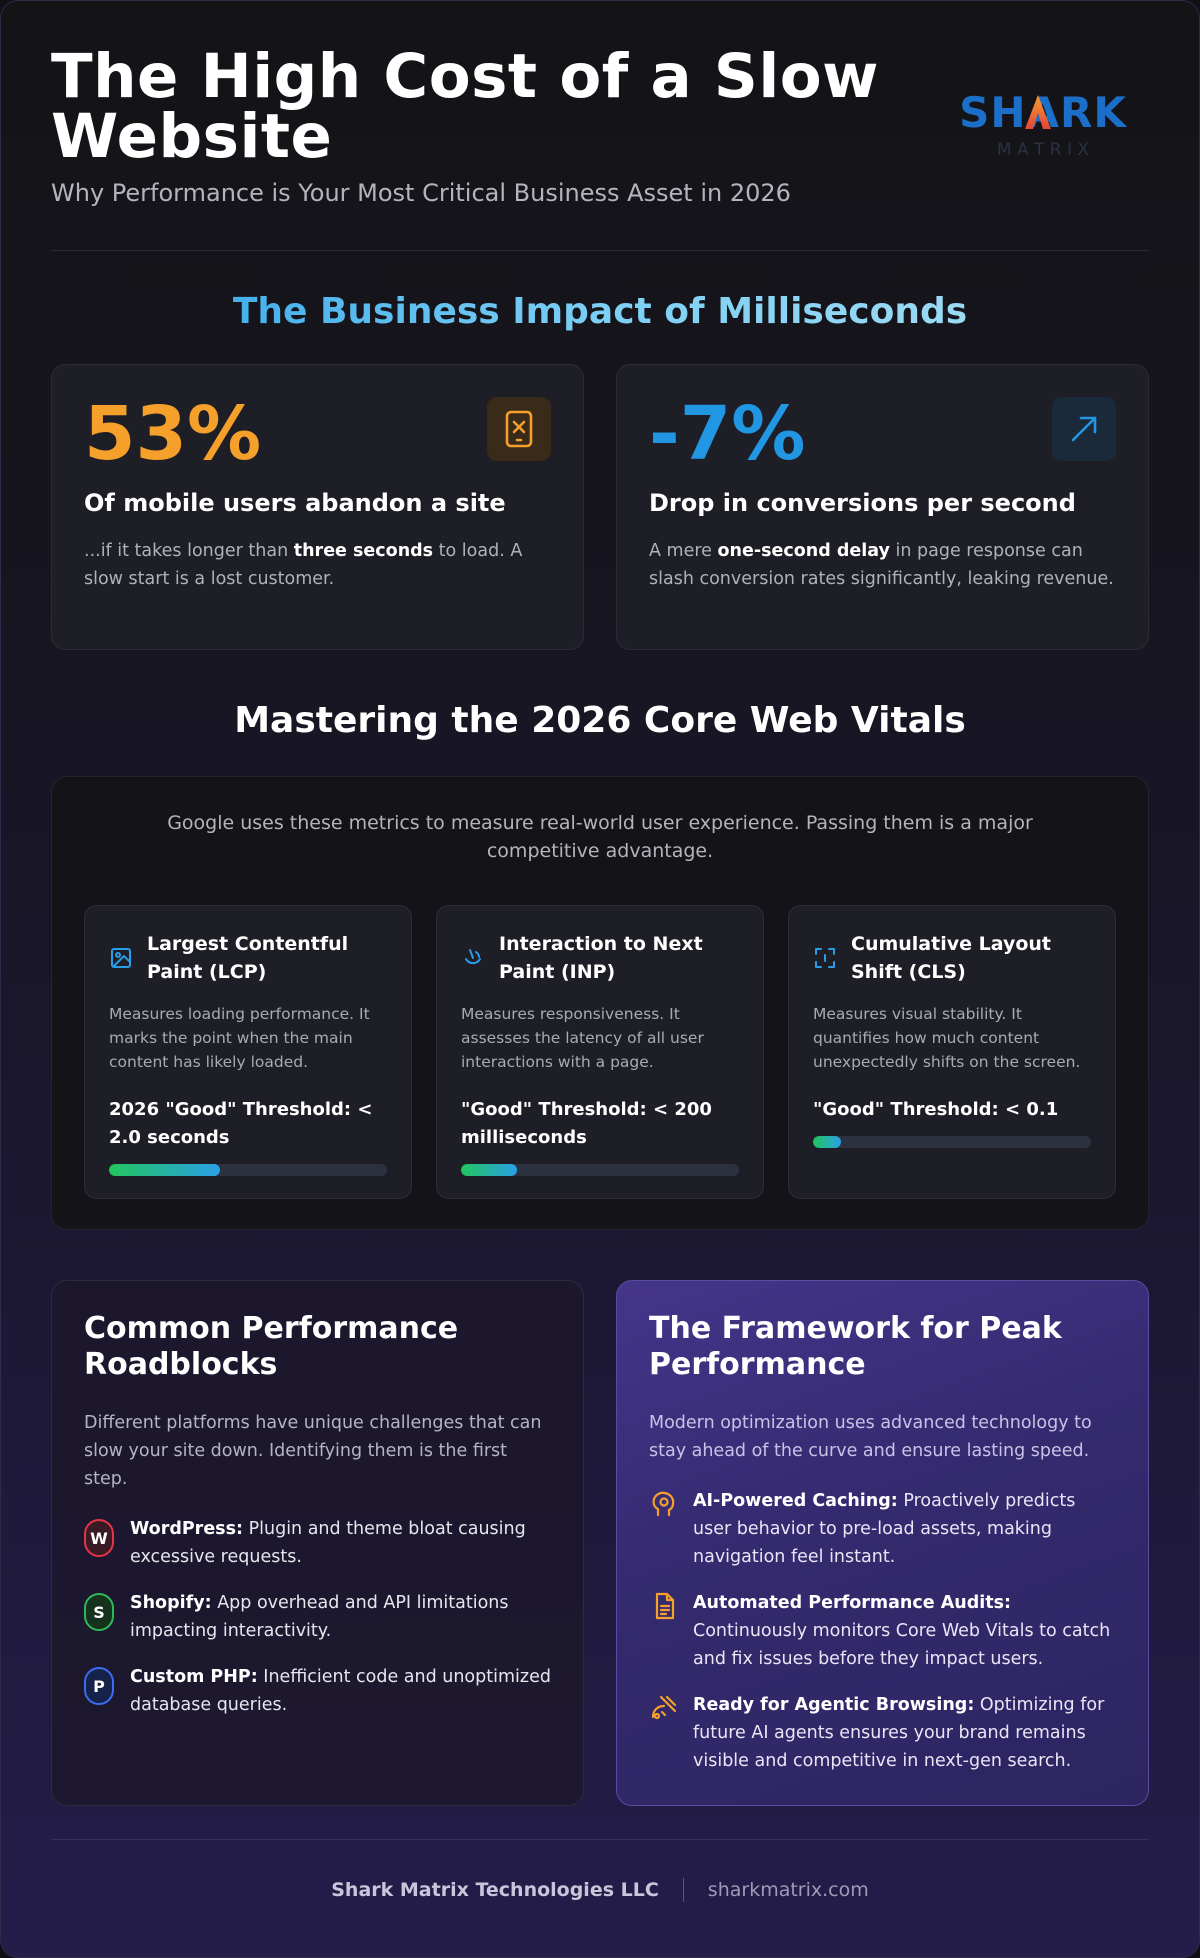 Image resolution: width=1200 pixels, height=1958 pixels. Describe the element at coordinates (601, 958) in the screenshot. I see `vital-name: Interaction to Next Paint (INP)` at that location.